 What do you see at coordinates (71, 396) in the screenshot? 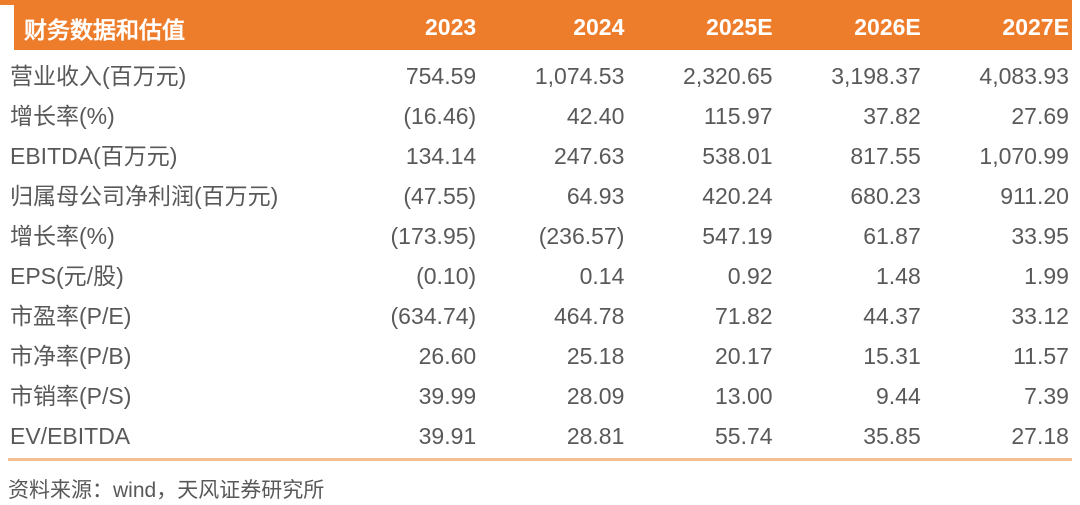
I see `row-label: 市销率(P/S)` at bounding box center [71, 396].